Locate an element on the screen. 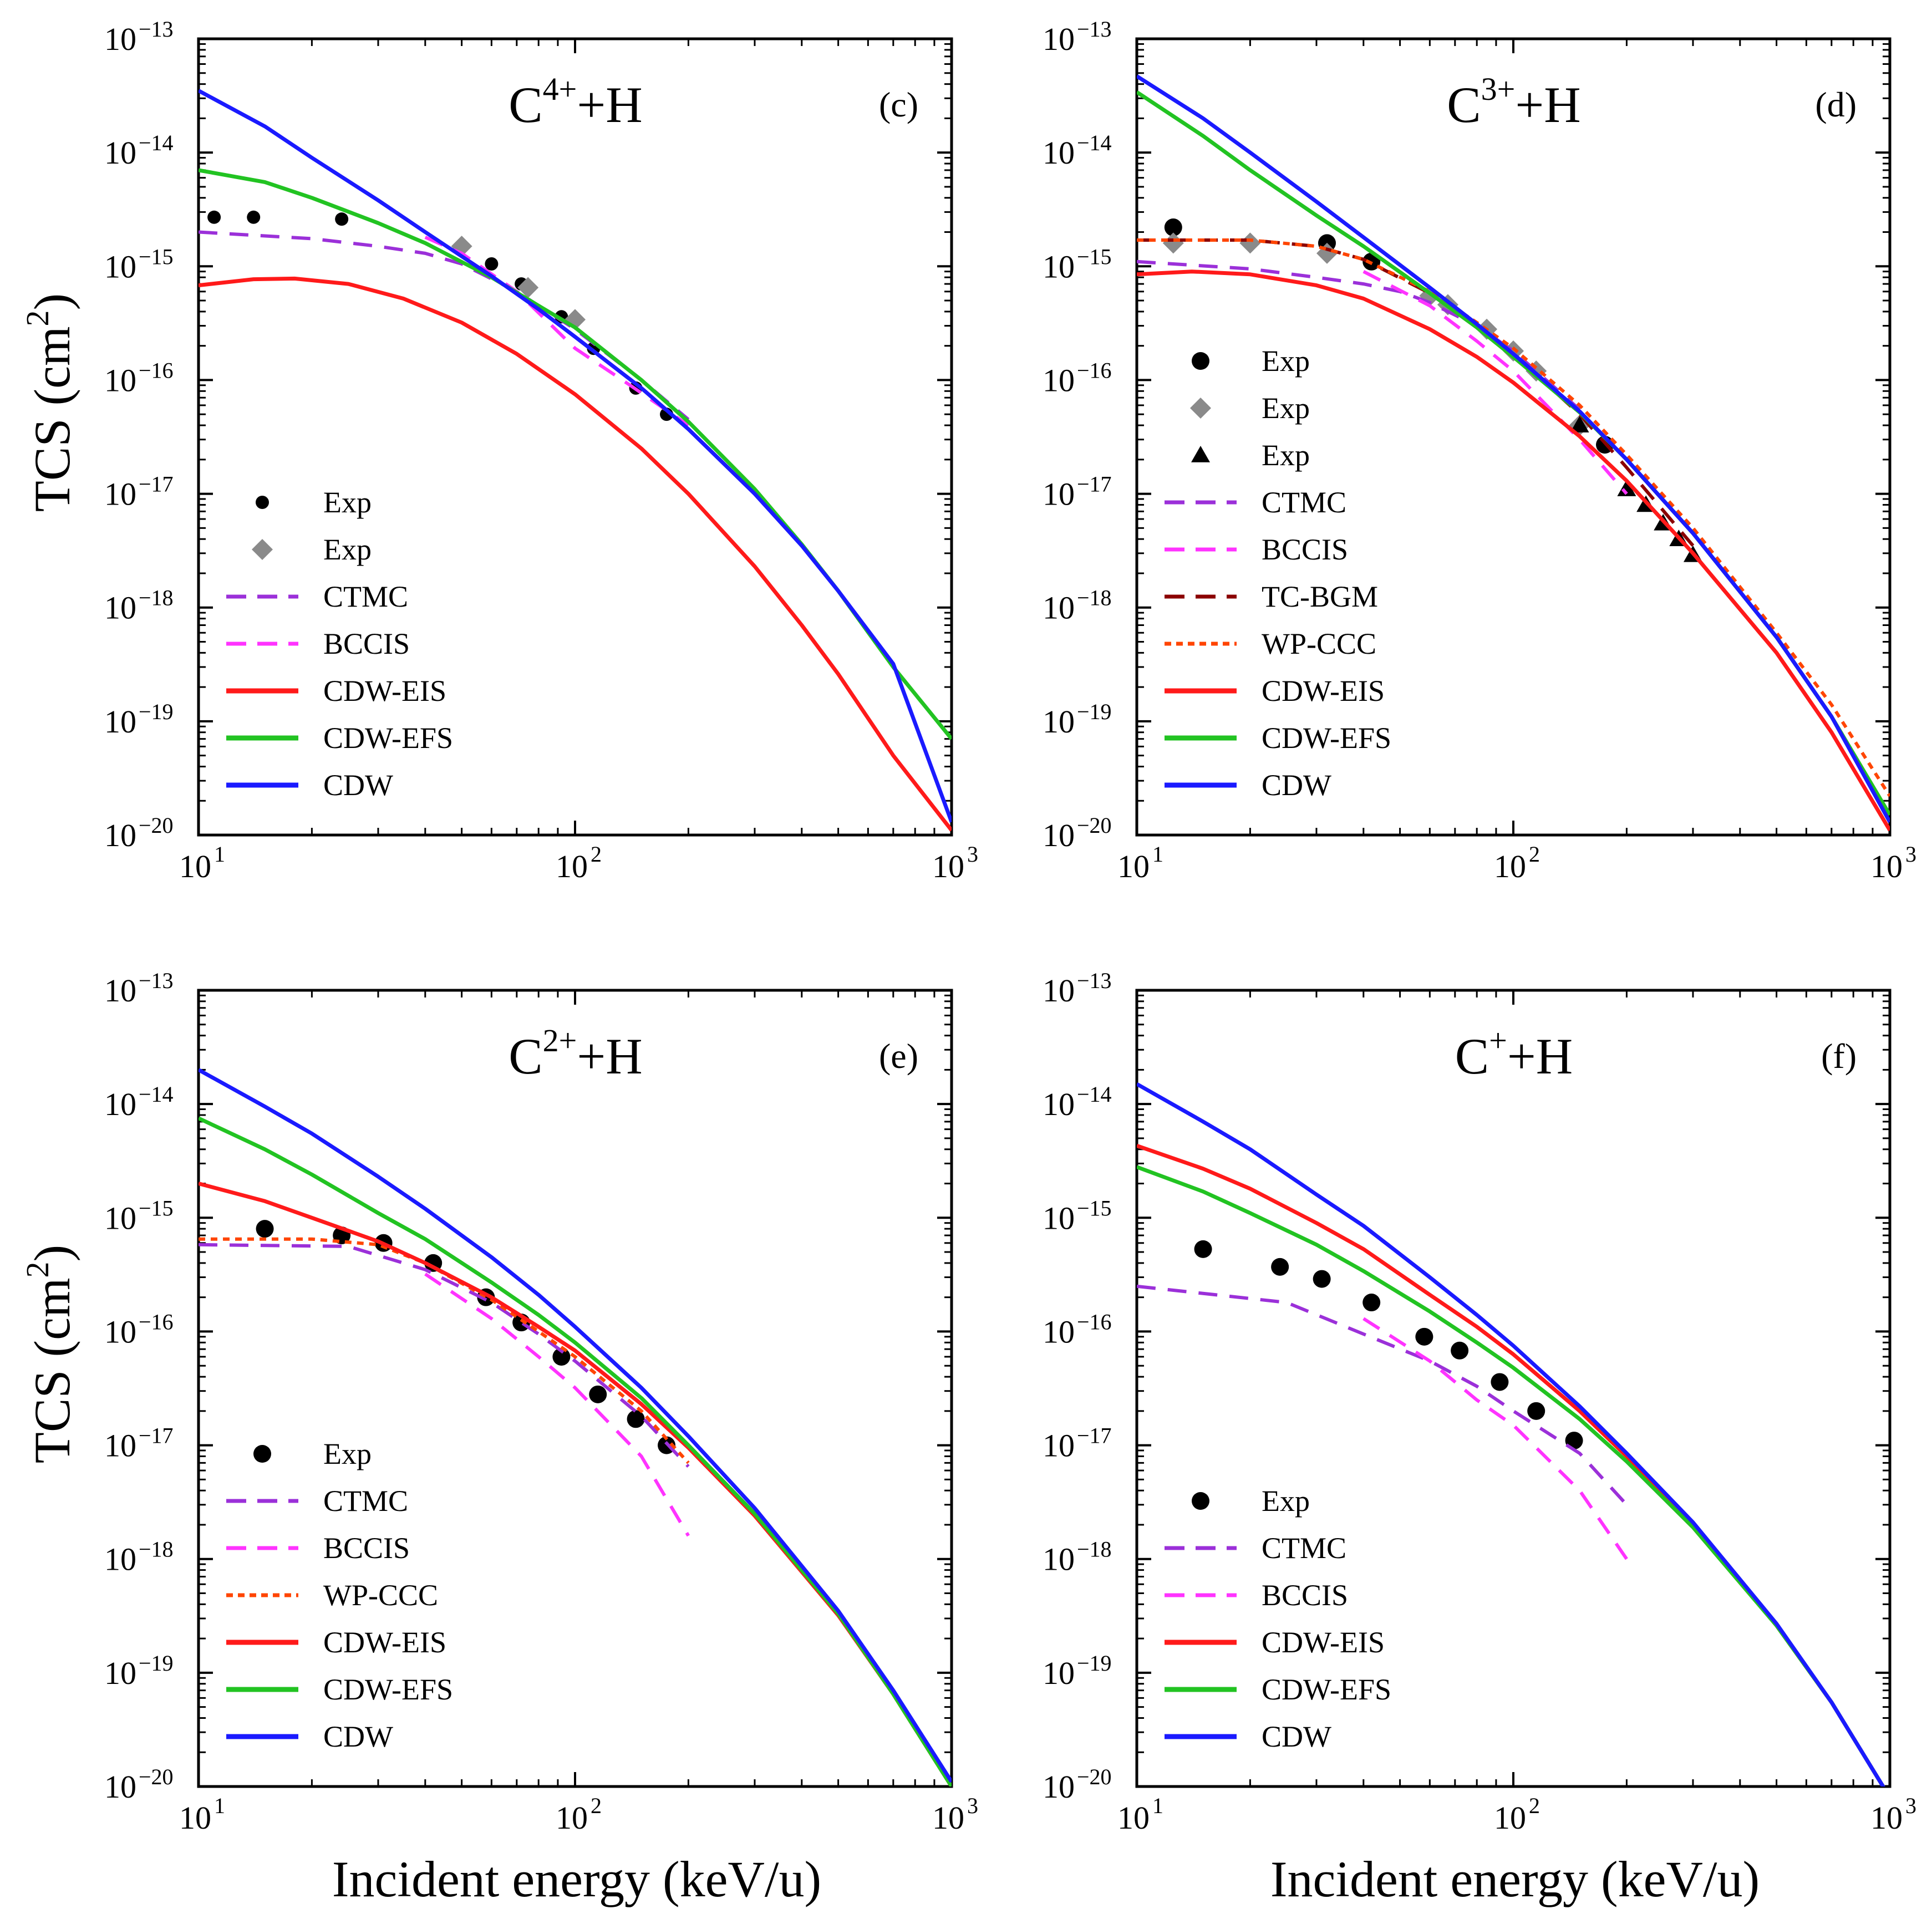 This screenshot has width=1932, height=1924. y-tick-exponent: −18 is located at coordinates (1094, 598).